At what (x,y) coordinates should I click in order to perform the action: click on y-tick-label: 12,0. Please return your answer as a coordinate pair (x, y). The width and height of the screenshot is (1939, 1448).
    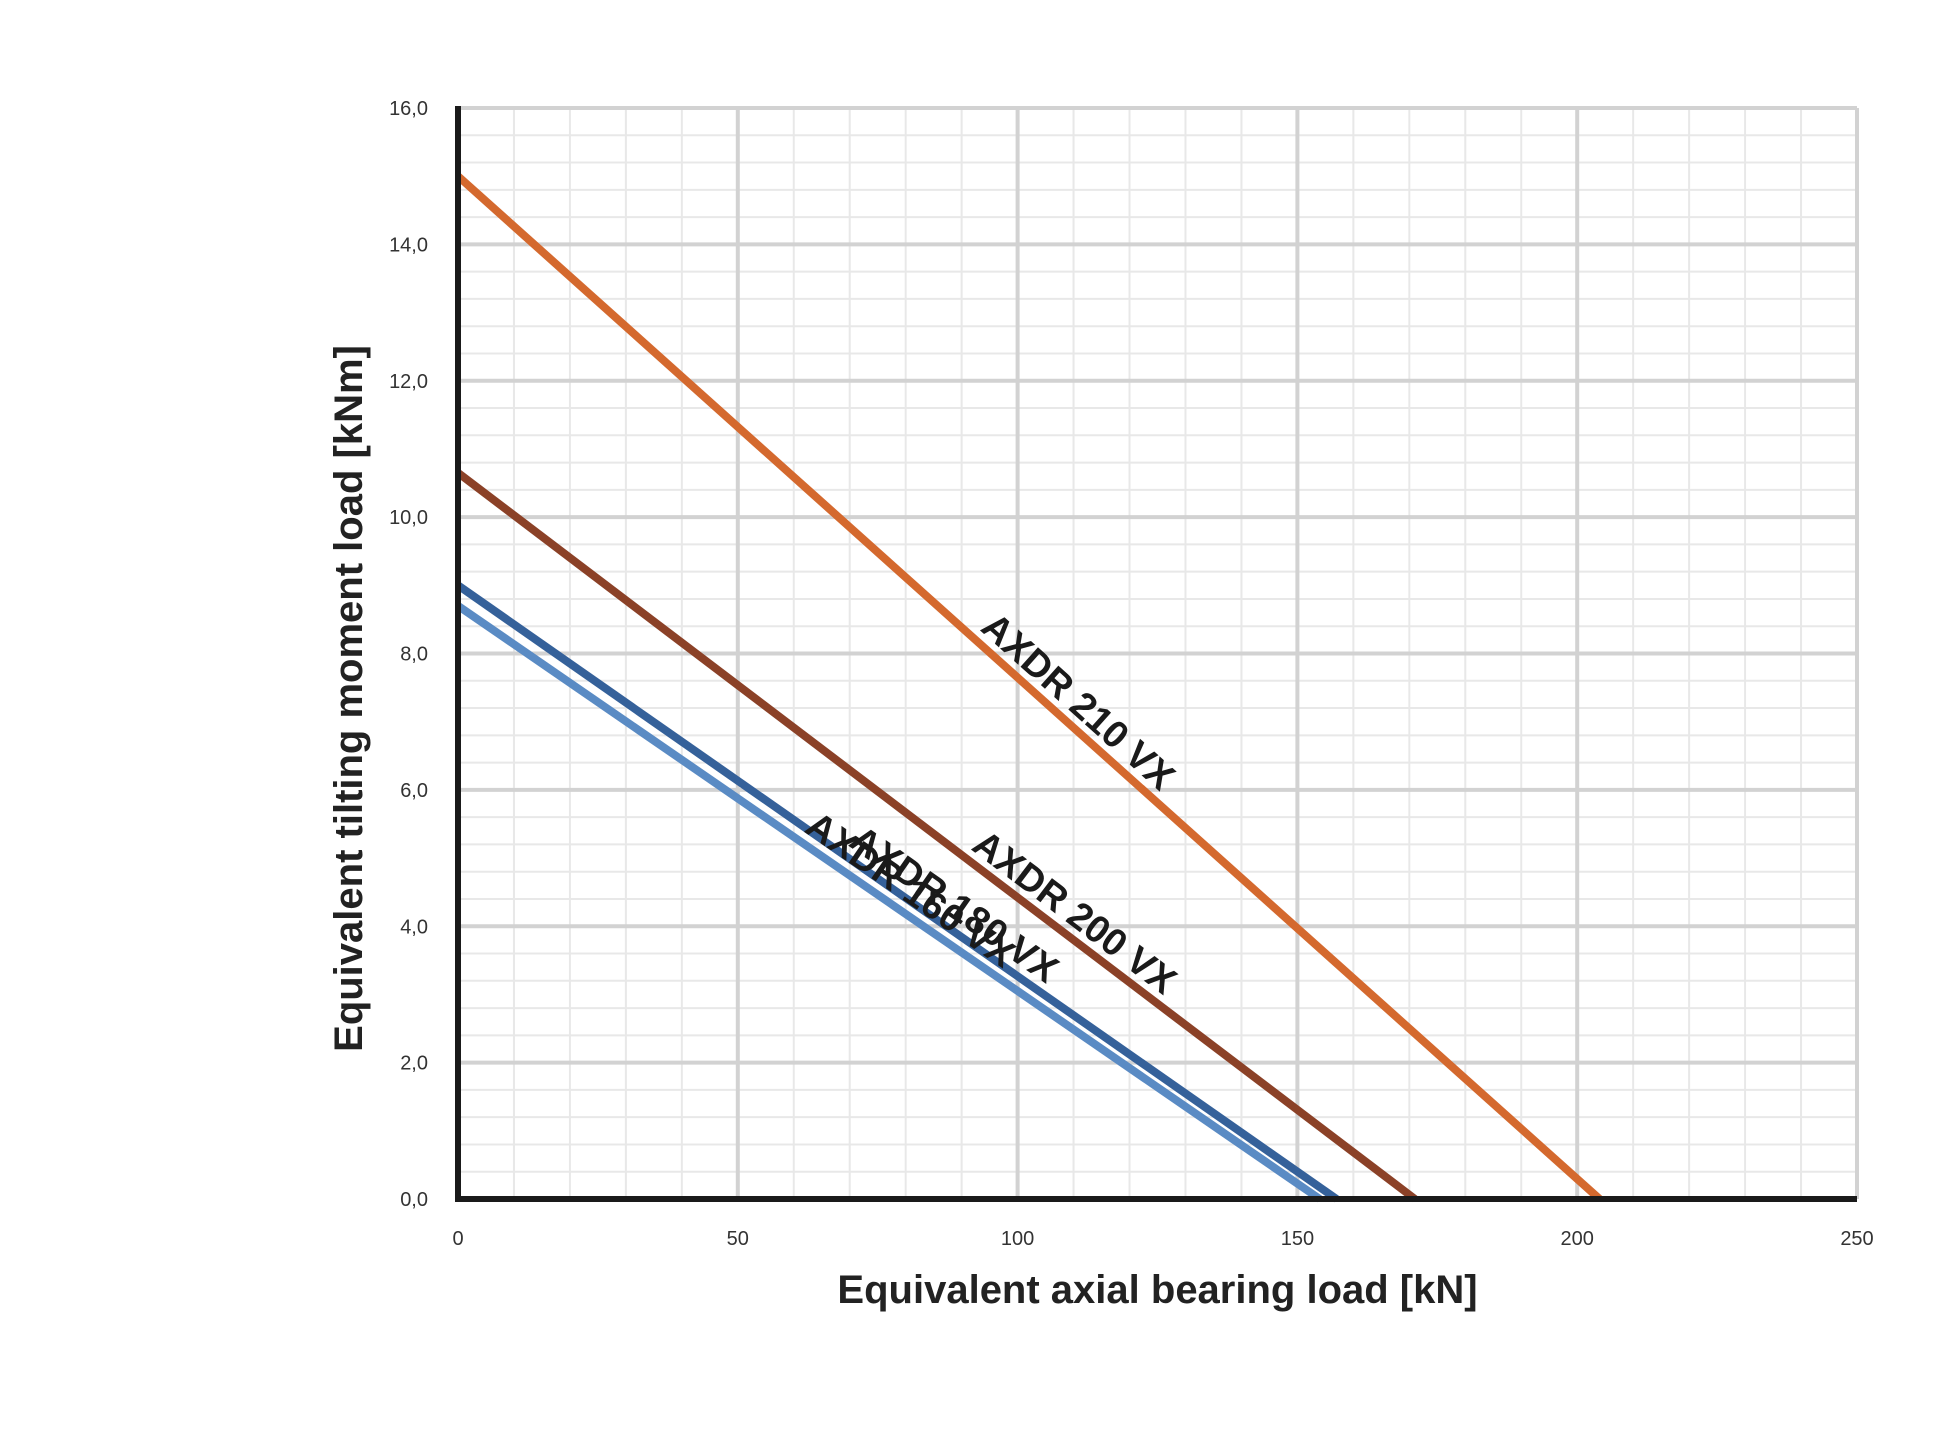
    Looking at the image, I should click on (408, 382).